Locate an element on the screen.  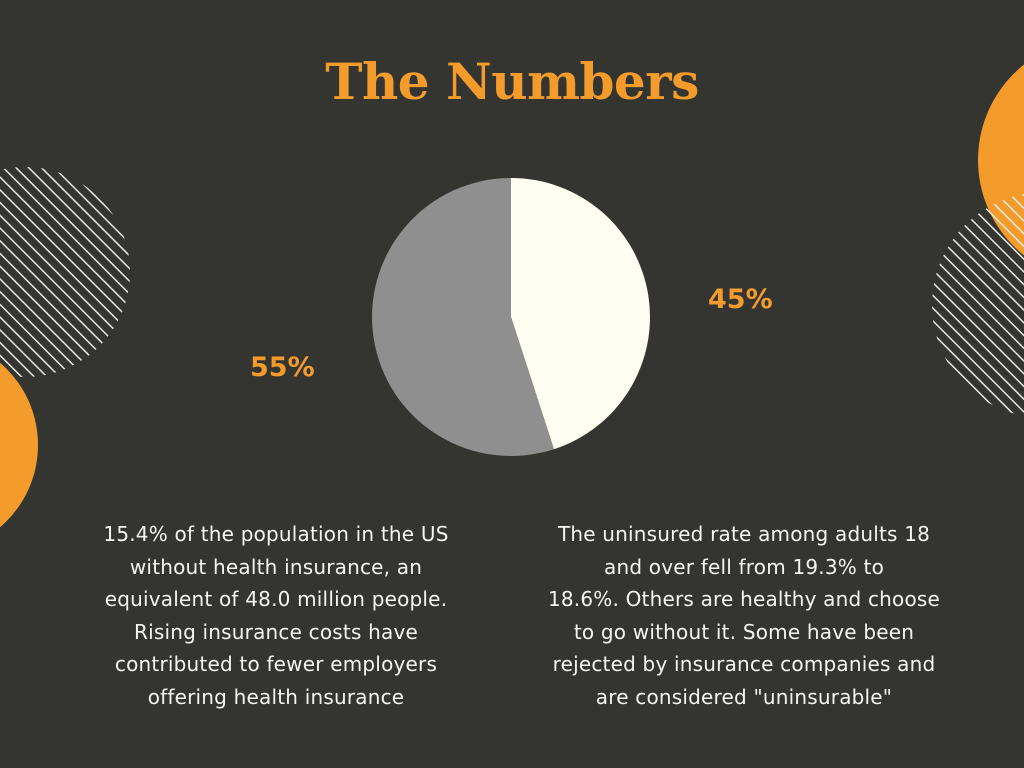
slice-label-55: 55% is located at coordinates (282, 367).